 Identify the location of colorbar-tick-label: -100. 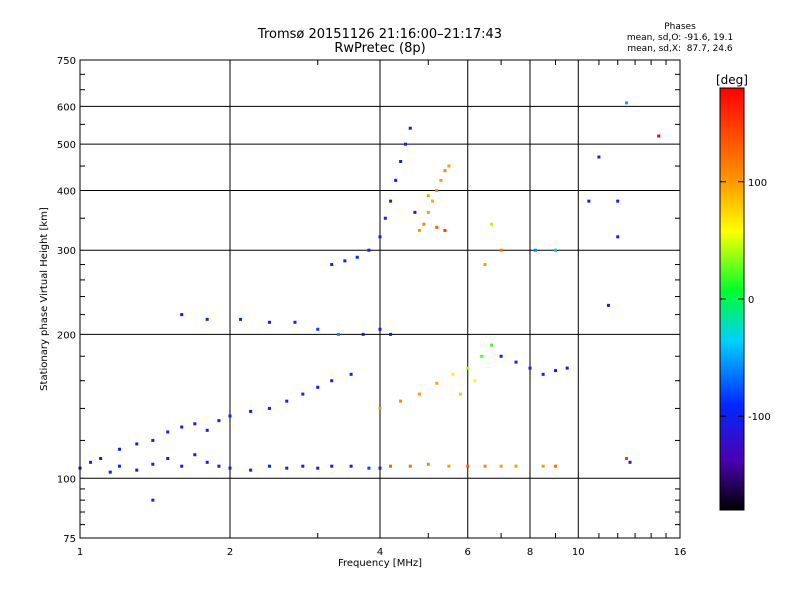
(759, 417).